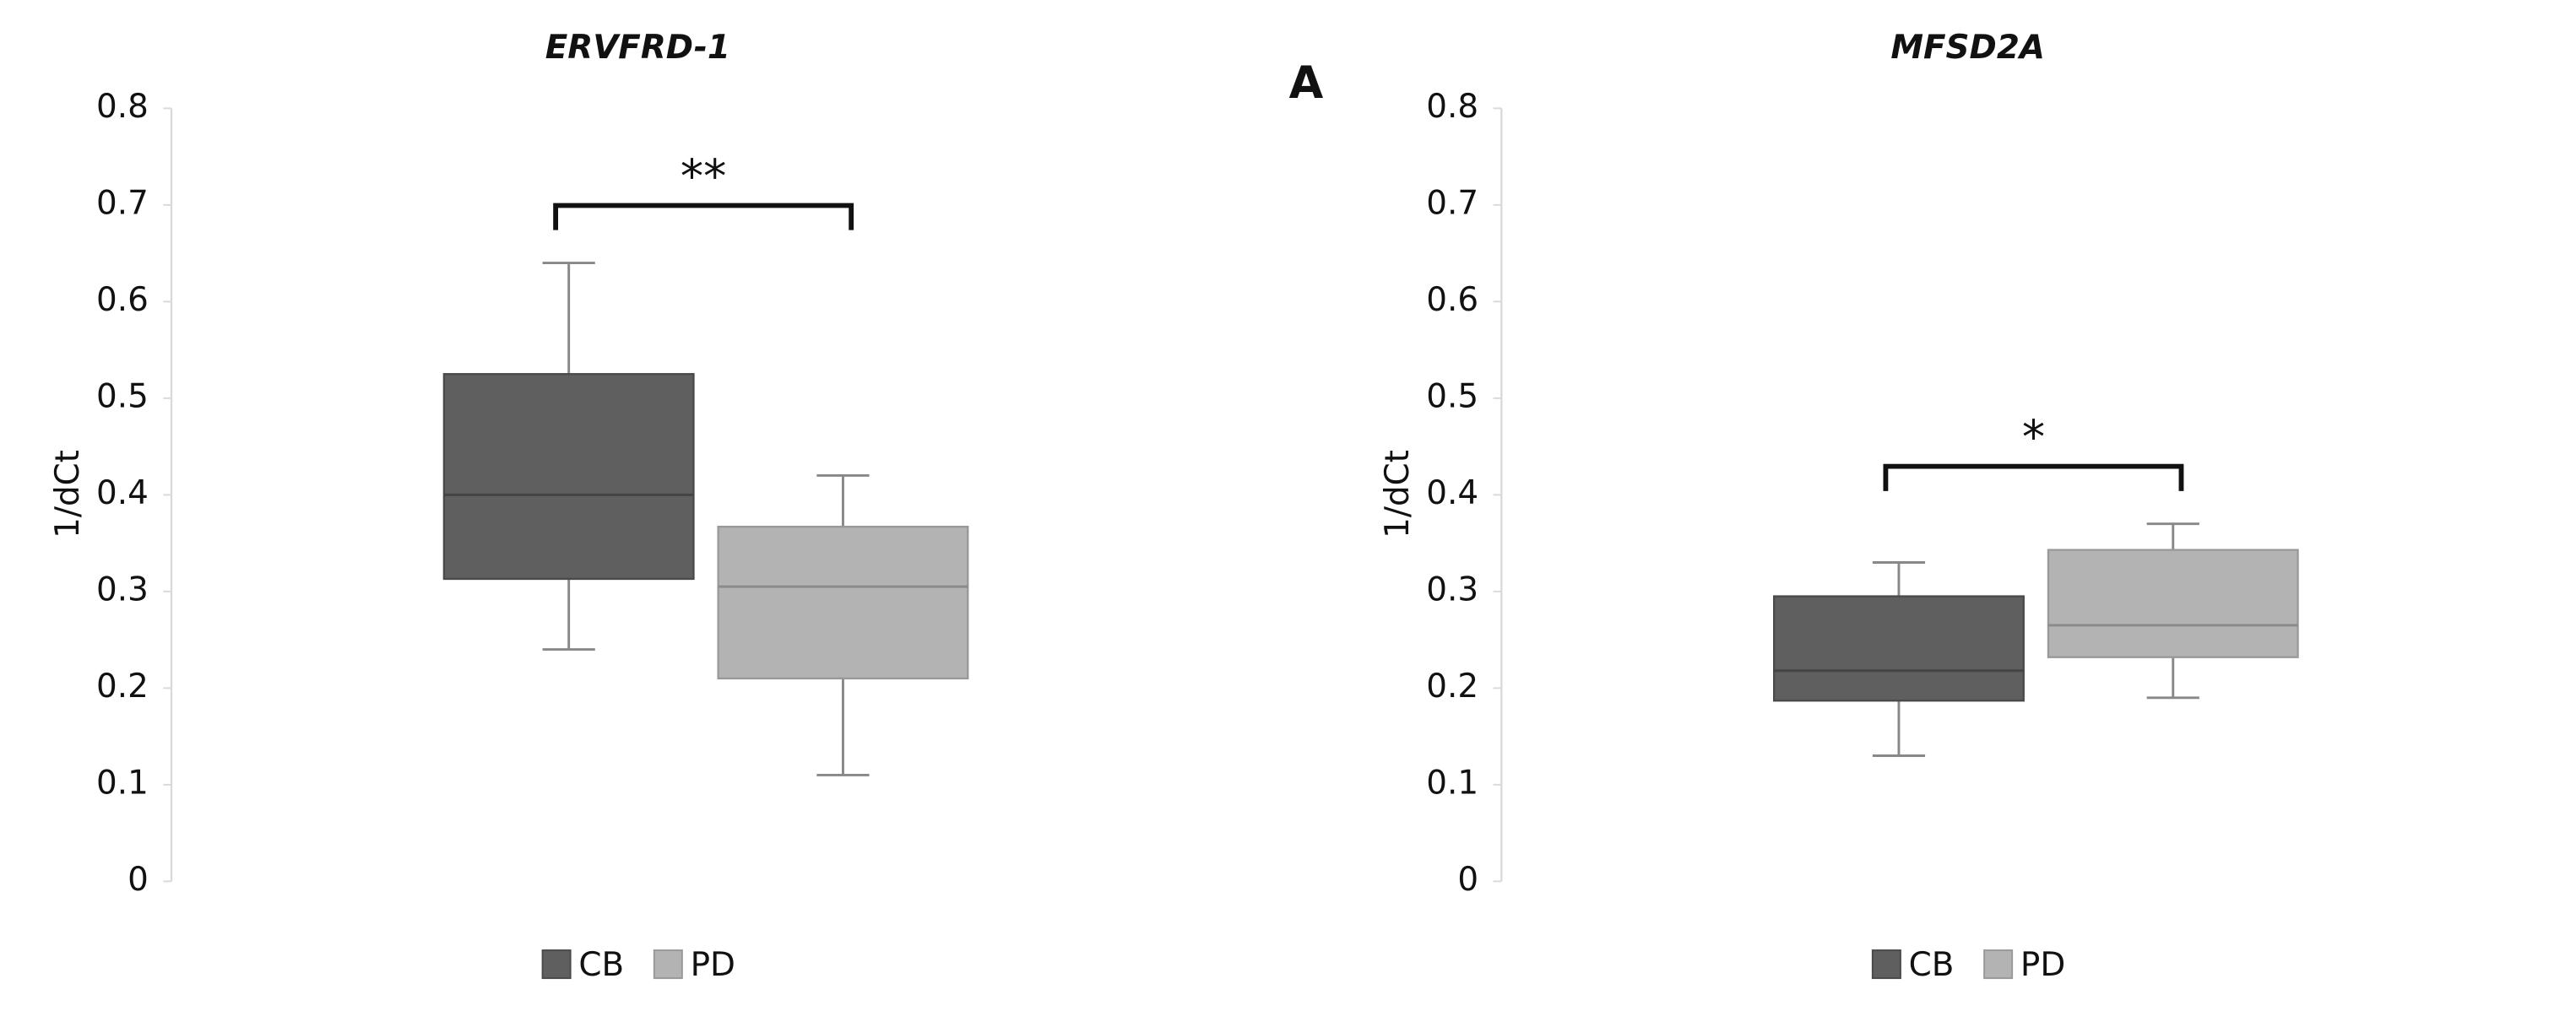 The height and width of the screenshot is (1011, 2576). What do you see at coordinates (703, 176) in the screenshot?
I see `significance-label: **` at bounding box center [703, 176].